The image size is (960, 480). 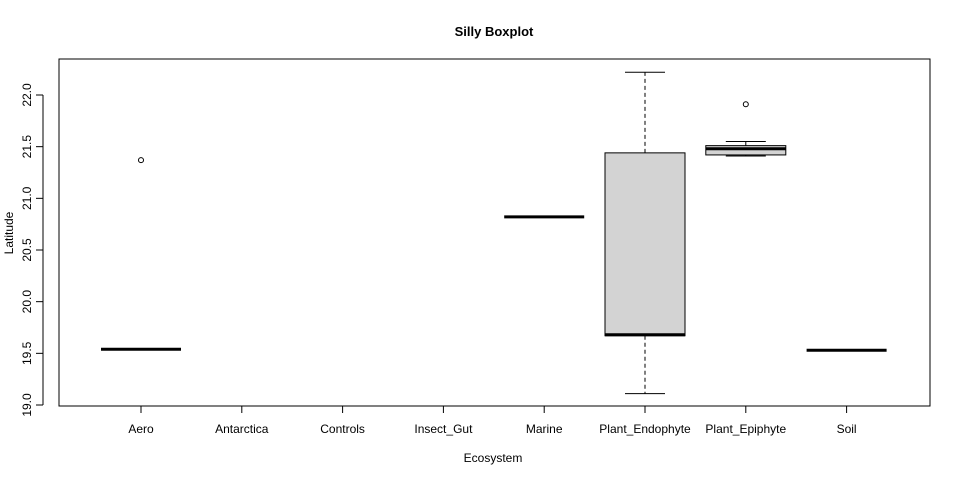 What do you see at coordinates (141, 429) in the screenshot?
I see `x-tick-label: Aero` at bounding box center [141, 429].